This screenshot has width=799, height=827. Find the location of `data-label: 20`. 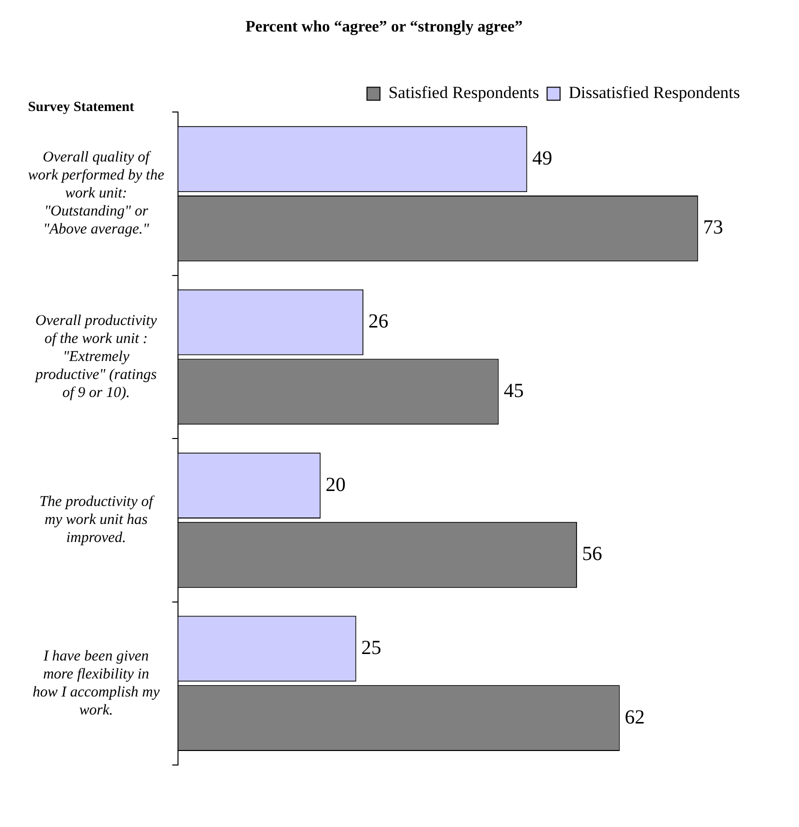

data-label: 20 is located at coordinates (336, 485).